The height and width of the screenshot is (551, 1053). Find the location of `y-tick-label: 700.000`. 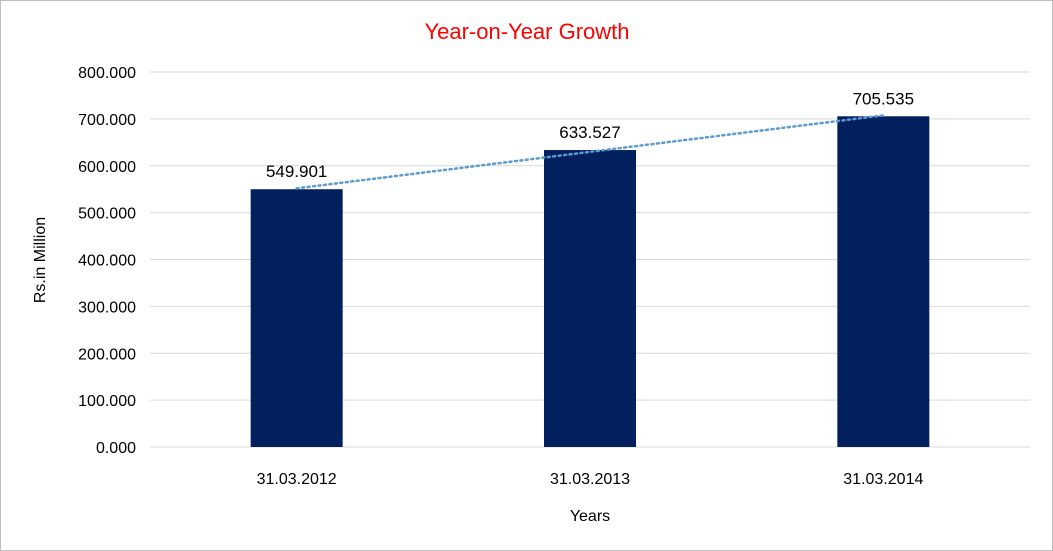

y-tick-label: 700.000 is located at coordinates (107, 120).